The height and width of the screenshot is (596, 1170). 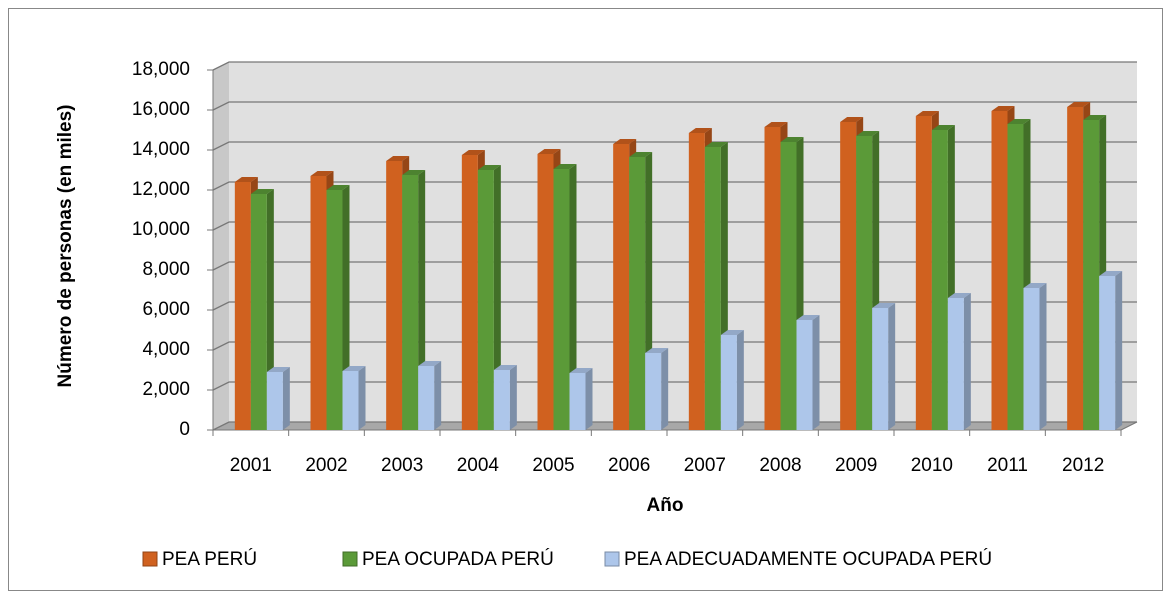 I want to click on x-tick-label: 2012, so click(x=1083, y=465).